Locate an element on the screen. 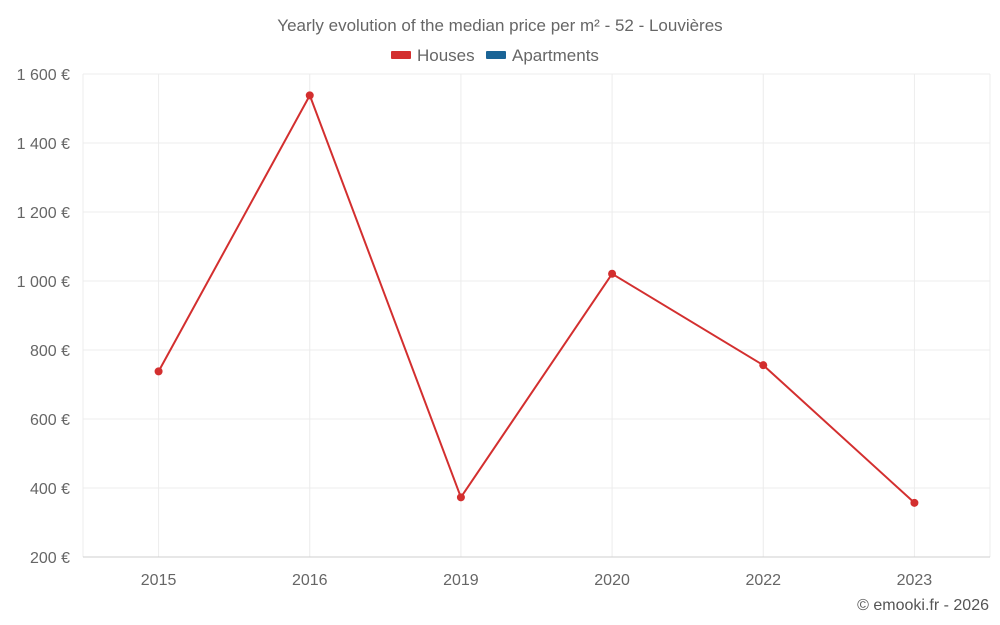 This screenshot has height=625, width=1000. y-tick-label: 600 € is located at coordinates (50, 420).